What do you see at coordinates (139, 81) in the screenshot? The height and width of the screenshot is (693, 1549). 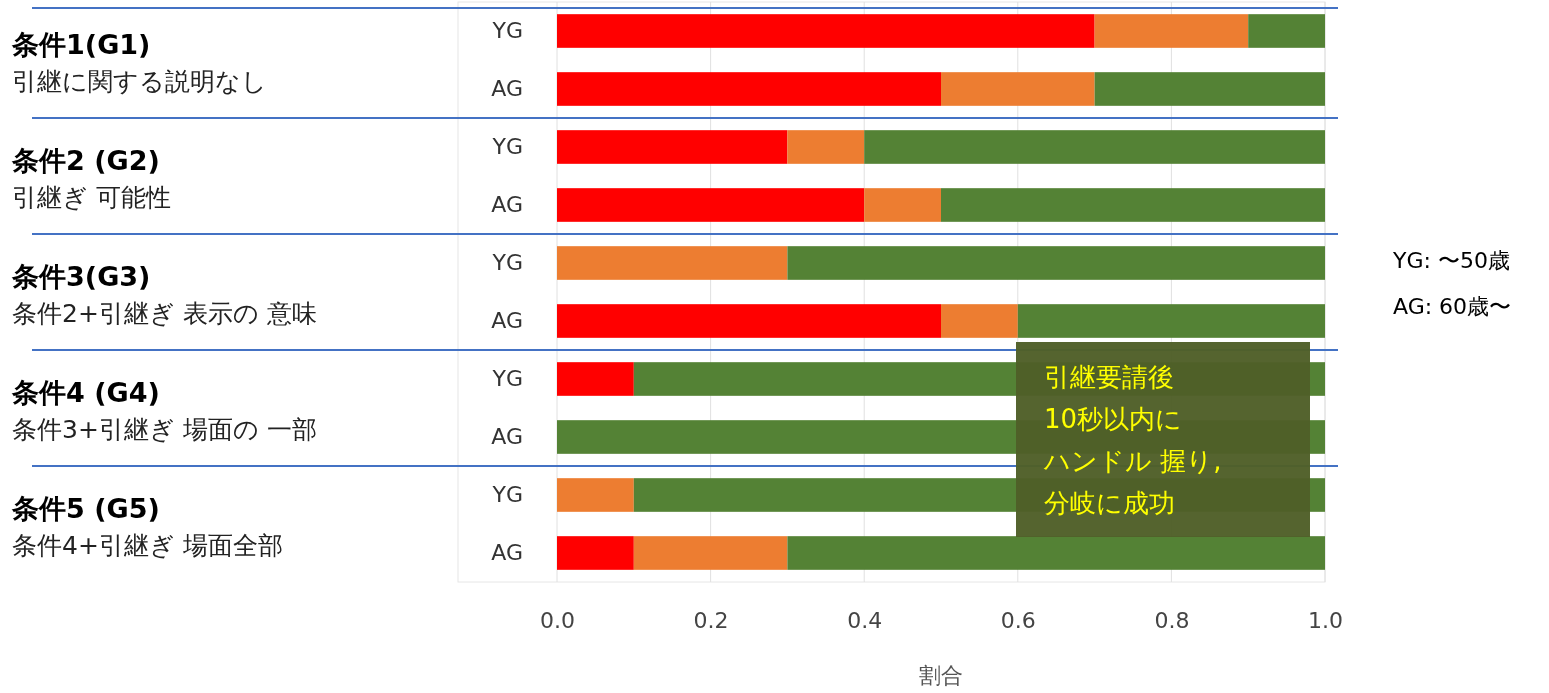 I see `text: 引継に関する説明なし` at bounding box center [139, 81].